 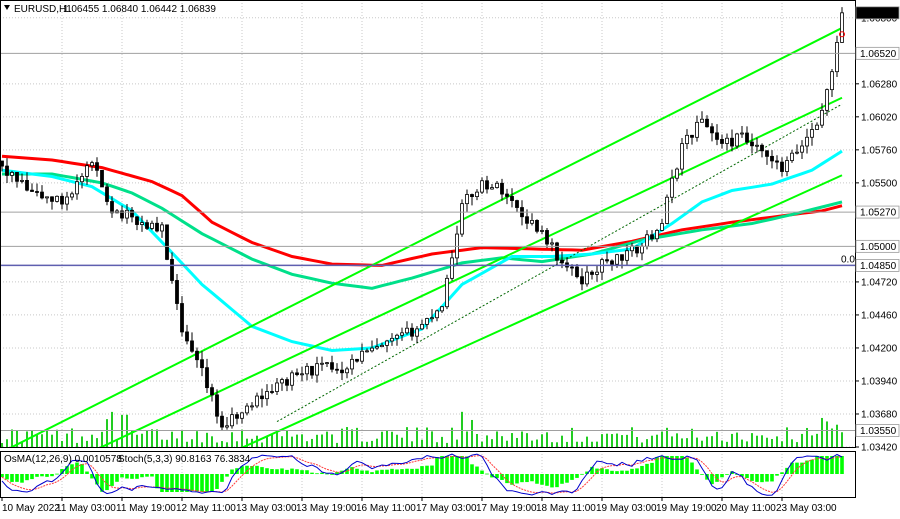 What do you see at coordinates (806, 508) in the screenshot?
I see `time-tick-label: 23 May 03:00` at bounding box center [806, 508].